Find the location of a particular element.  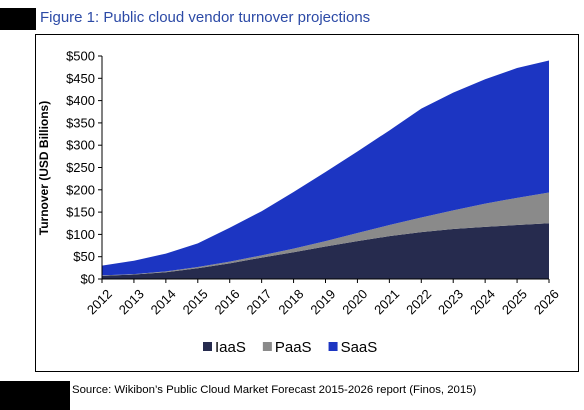

x-tick-label: 2016 is located at coordinates (227, 301).